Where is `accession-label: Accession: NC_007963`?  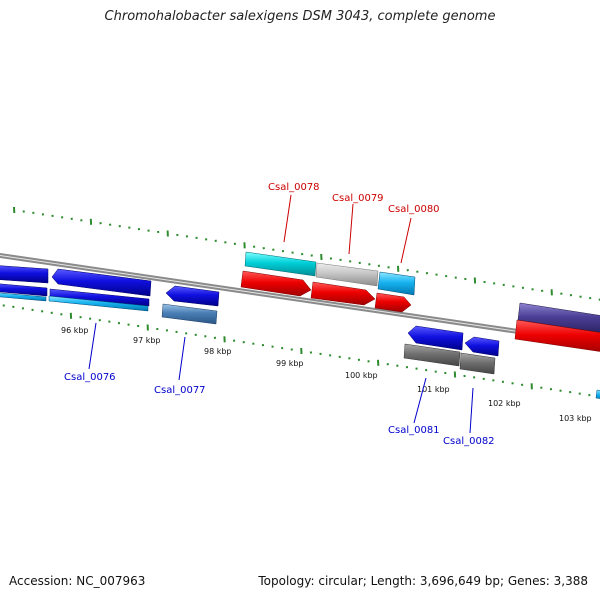
accession-label: Accession: NC_007963 is located at coordinates (77, 581).